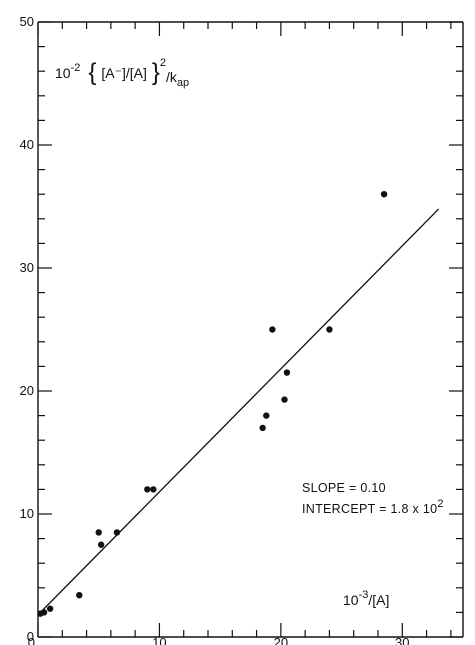 The height and width of the screenshot is (645, 475). What do you see at coordinates (63, 73) in the screenshot?
I see `y-axis-title-prefix: 10` at bounding box center [63, 73].